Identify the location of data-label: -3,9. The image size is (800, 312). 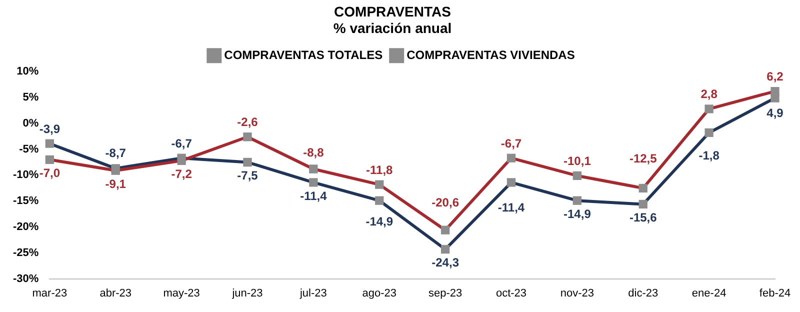
(49, 129).